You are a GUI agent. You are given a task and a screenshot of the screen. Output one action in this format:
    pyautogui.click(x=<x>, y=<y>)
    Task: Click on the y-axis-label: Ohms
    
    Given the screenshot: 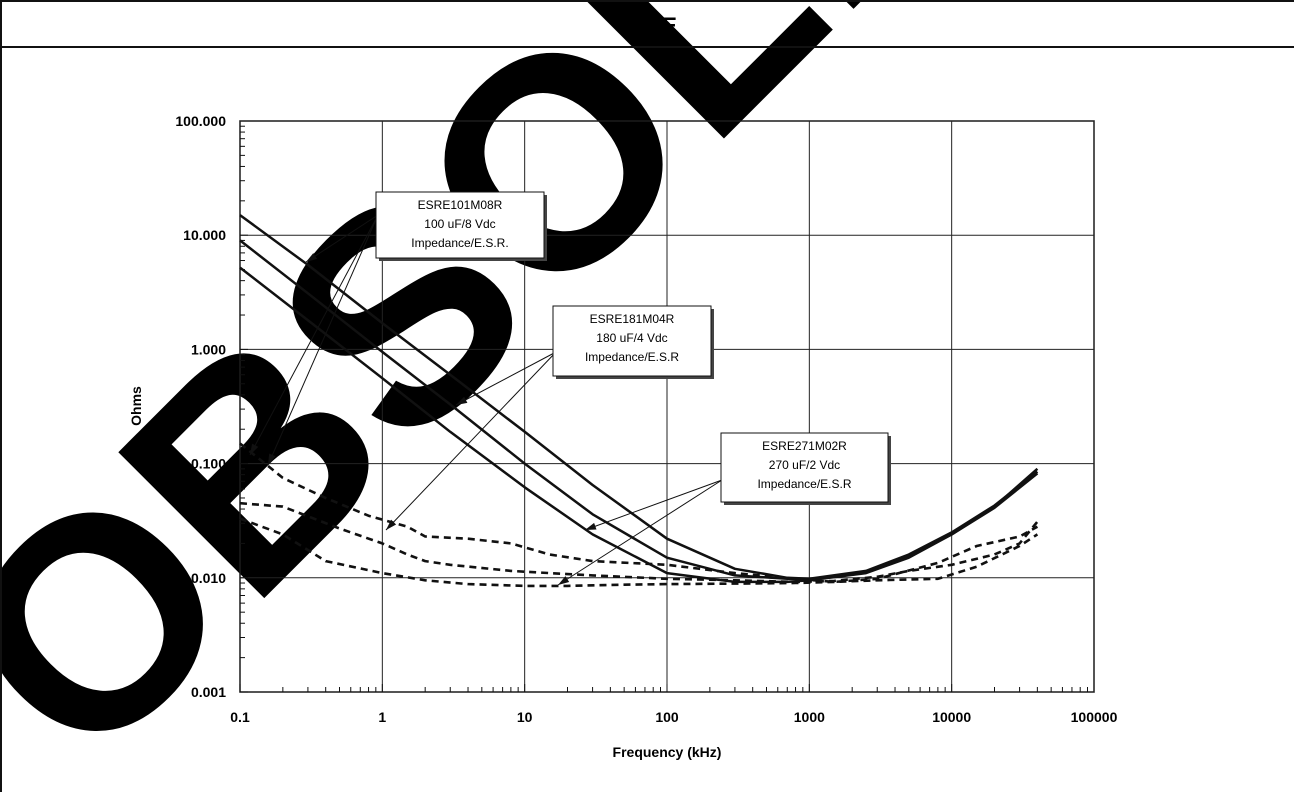 What is the action you would take?
    pyautogui.click(x=136, y=406)
    